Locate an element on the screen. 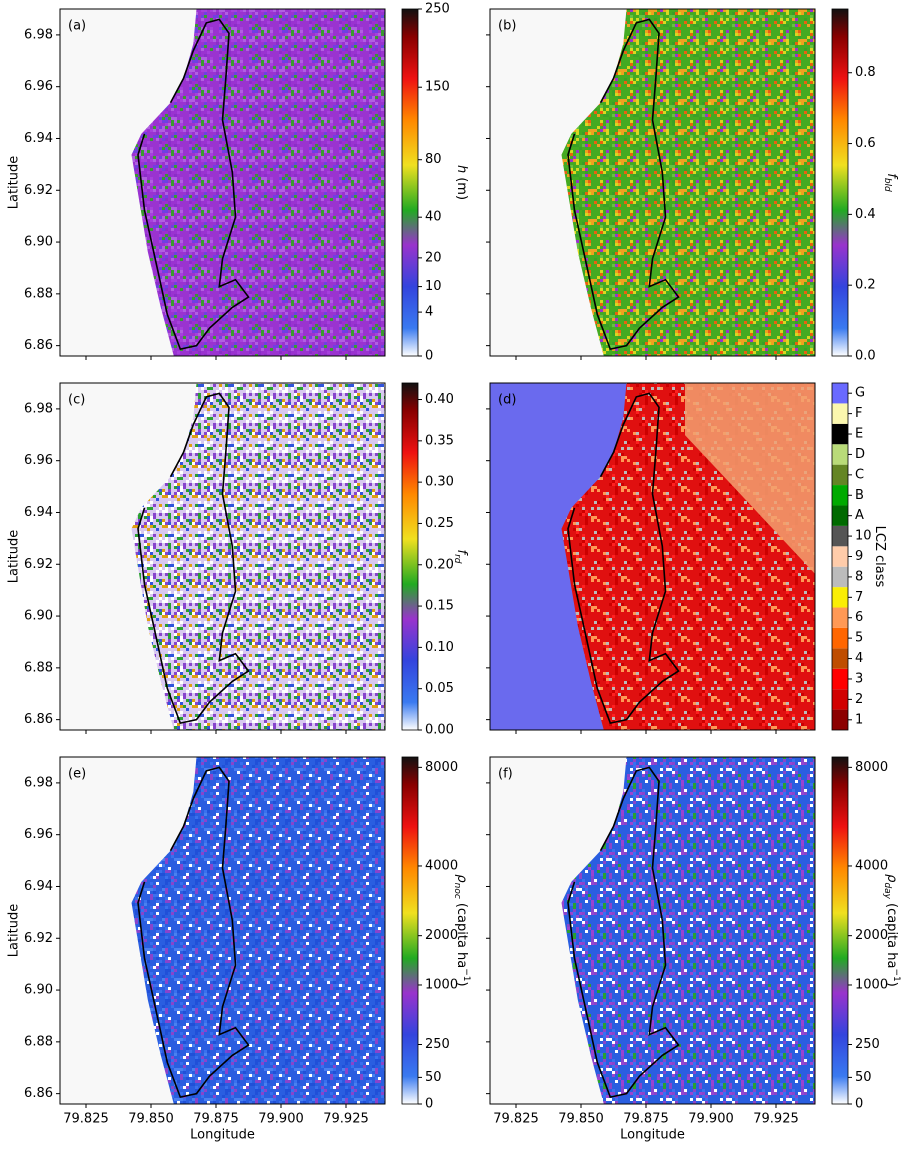 This screenshot has width=918, height=1150. colorbar-tick-label: 0.2 is located at coordinates (865, 285).